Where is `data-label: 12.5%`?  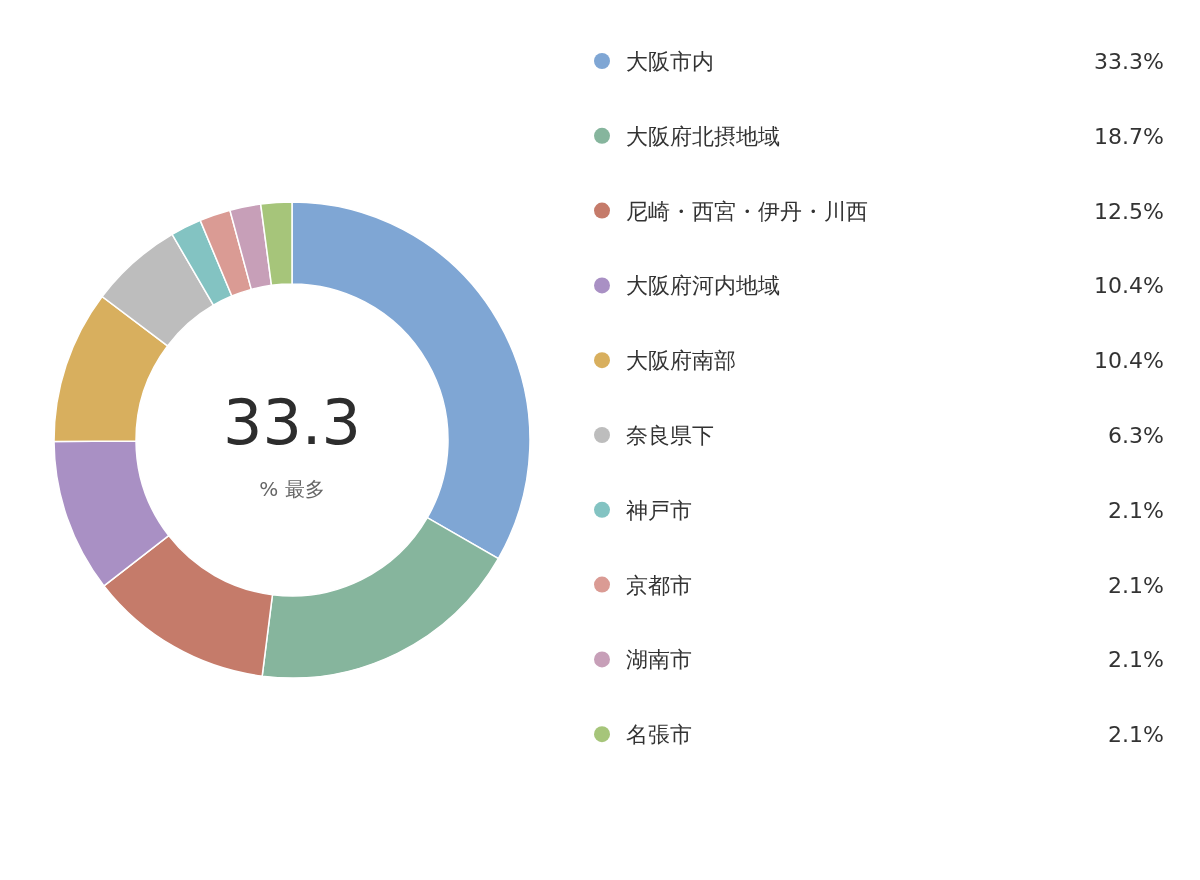
data-label: 12.5% is located at coordinates (1129, 211).